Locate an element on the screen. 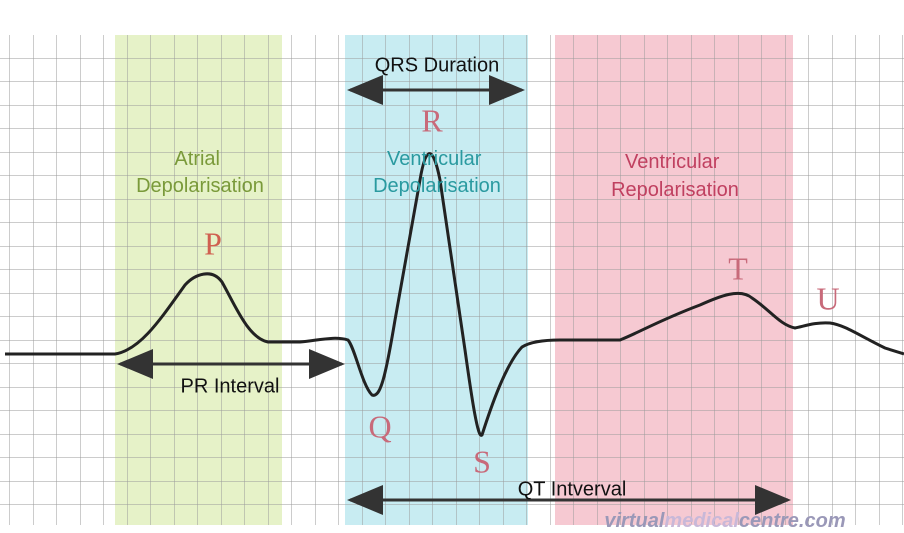 This screenshot has height=533, width=904. qt-label: QT Intverval is located at coordinates (572, 489).